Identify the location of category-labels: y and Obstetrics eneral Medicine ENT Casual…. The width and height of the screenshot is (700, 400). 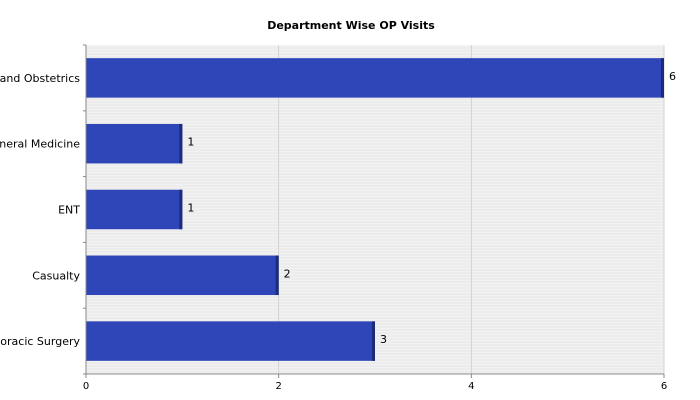
(40, 210).